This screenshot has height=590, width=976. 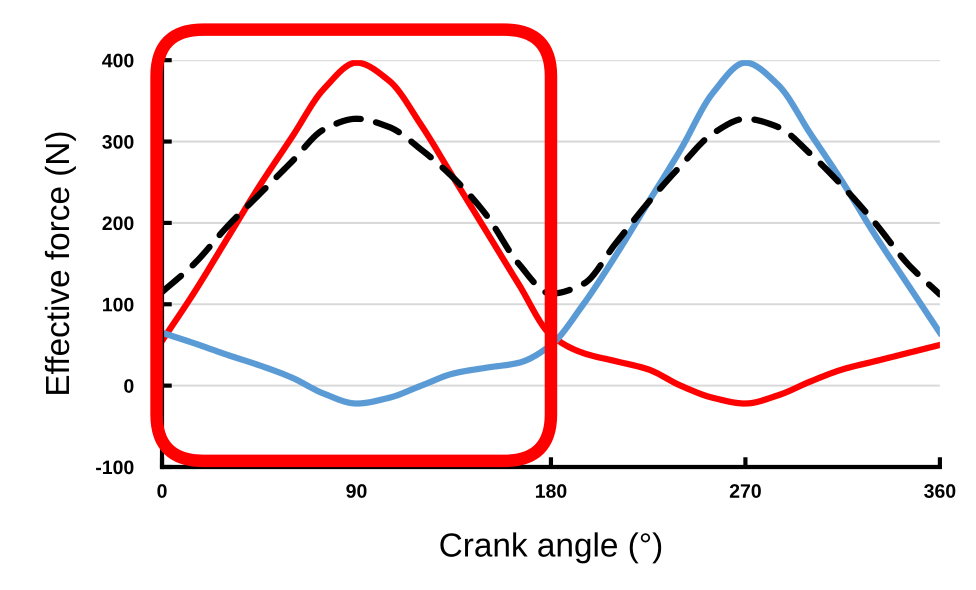 I want to click on x-tick-label: 0, so click(x=162, y=491).